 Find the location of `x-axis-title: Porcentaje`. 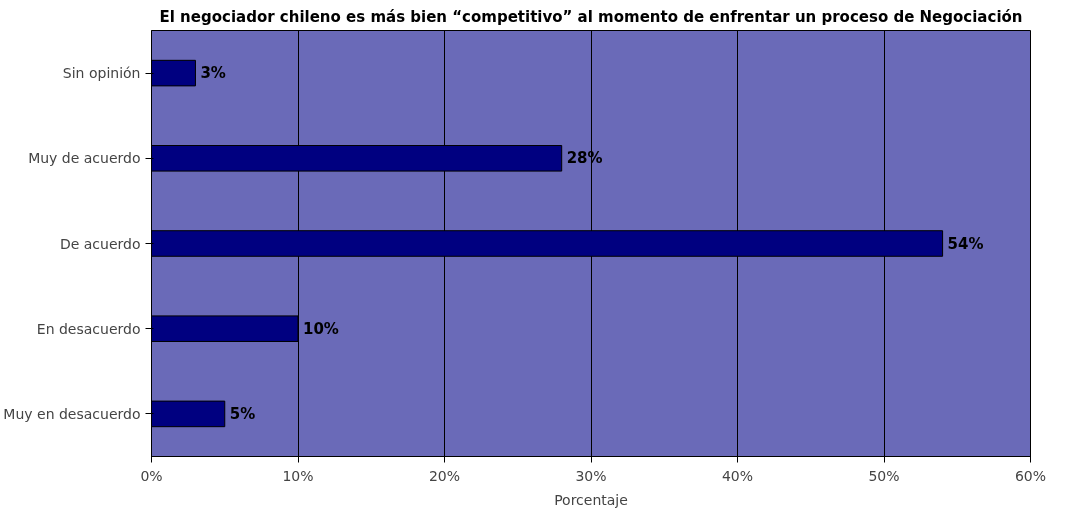

x-axis-title: Porcentaje is located at coordinates (591, 499).